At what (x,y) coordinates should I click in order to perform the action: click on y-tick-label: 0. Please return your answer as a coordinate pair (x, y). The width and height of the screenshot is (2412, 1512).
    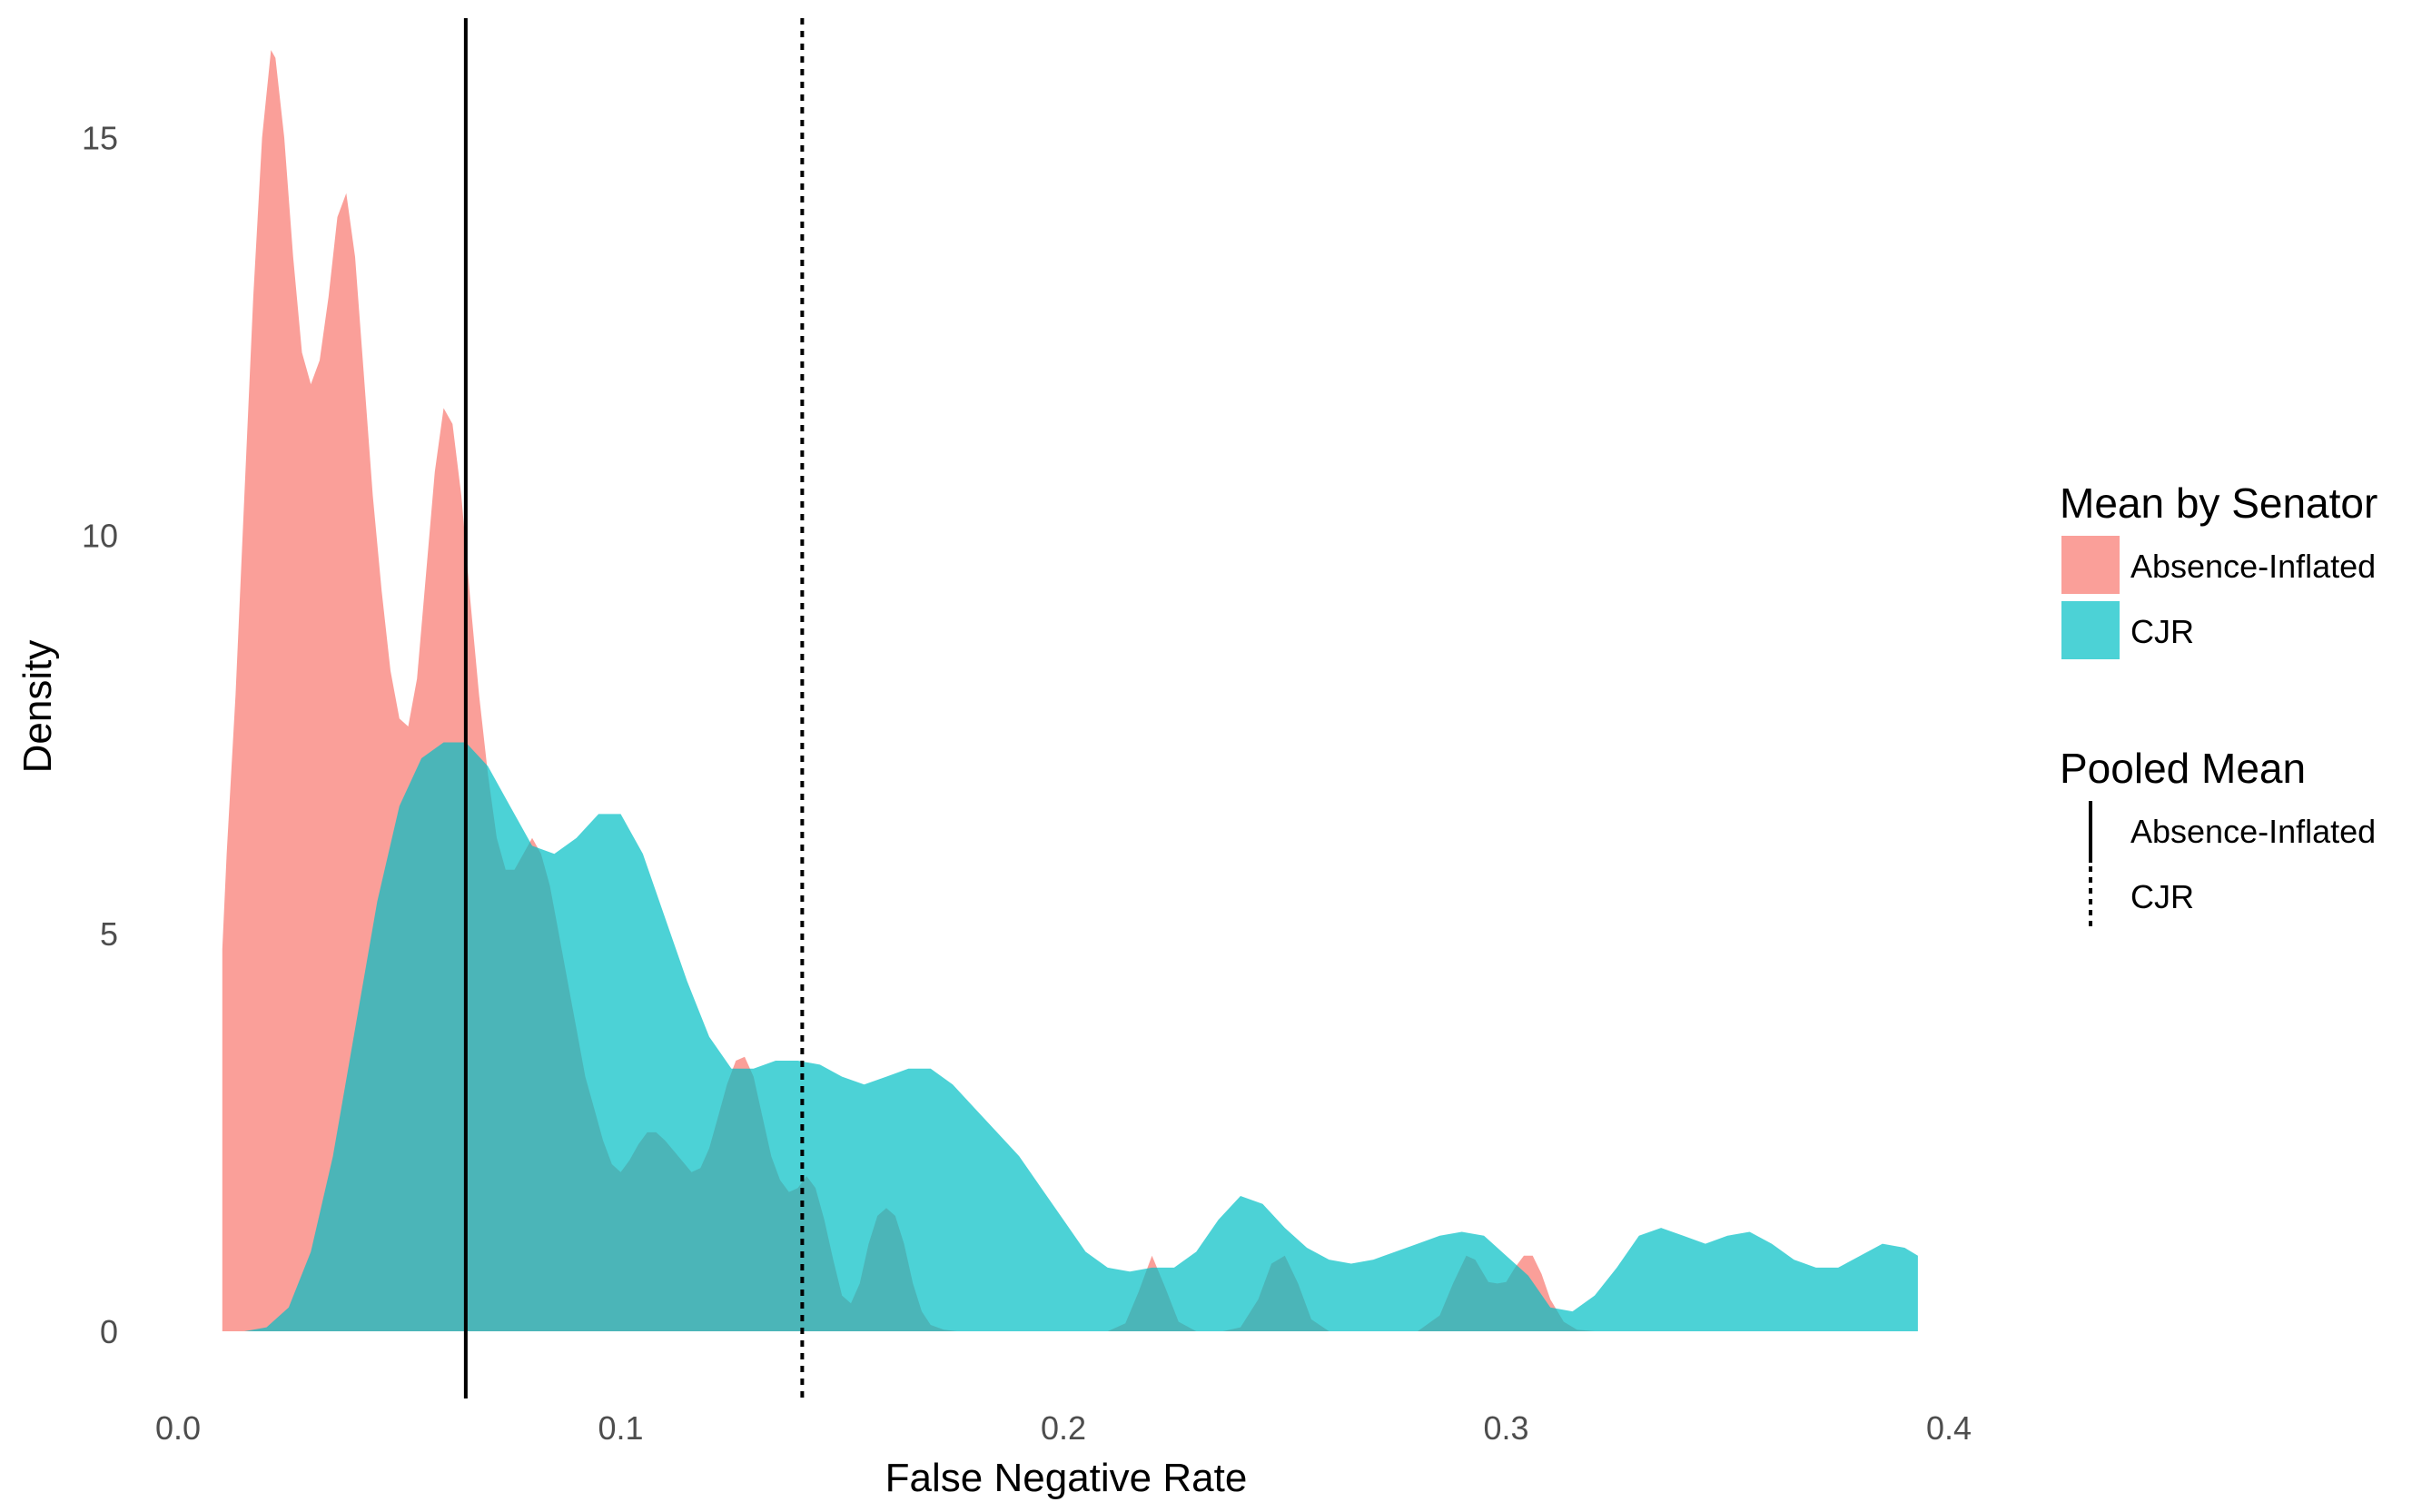
    Looking at the image, I should click on (109, 1332).